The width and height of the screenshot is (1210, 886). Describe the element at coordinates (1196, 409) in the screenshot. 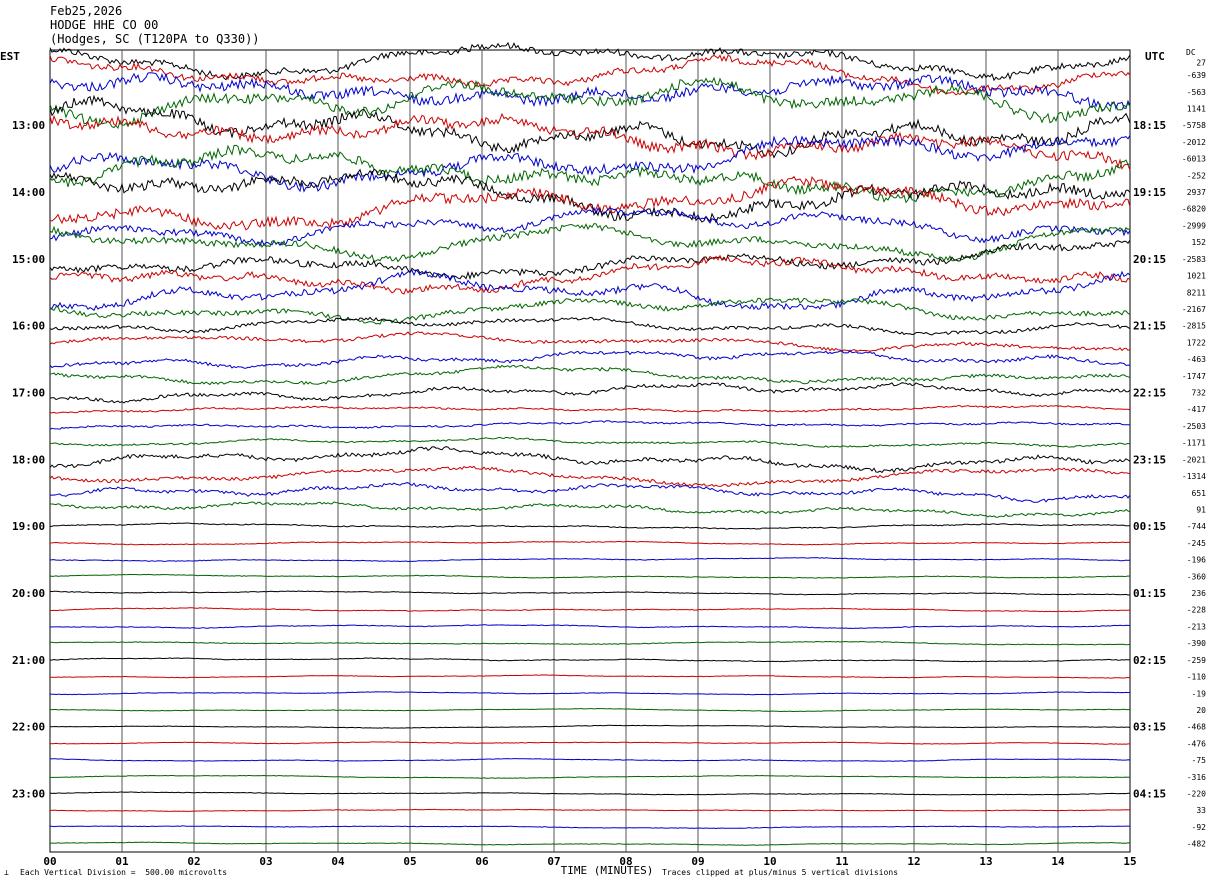

I see `dc-offset-value: -417` at that location.